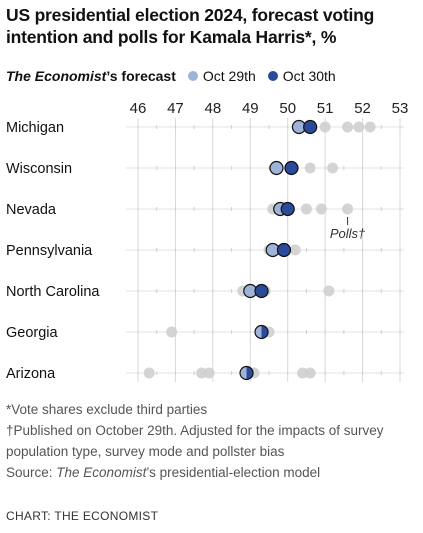 The height and width of the screenshot is (533, 423). What do you see at coordinates (175, 108) in the screenshot?
I see `x-tick-label: 47` at bounding box center [175, 108].